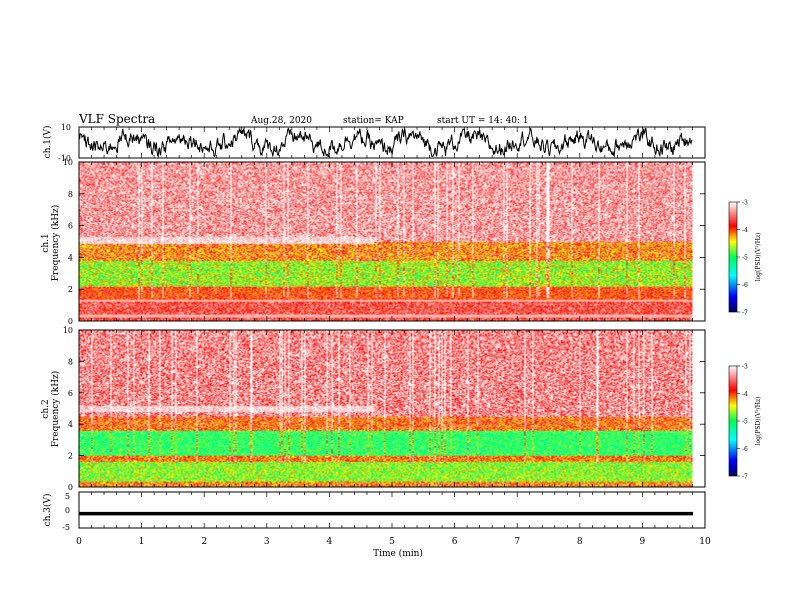  Describe the element at coordinates (643, 542) in the screenshot. I see `xtick-label: 9` at that location.